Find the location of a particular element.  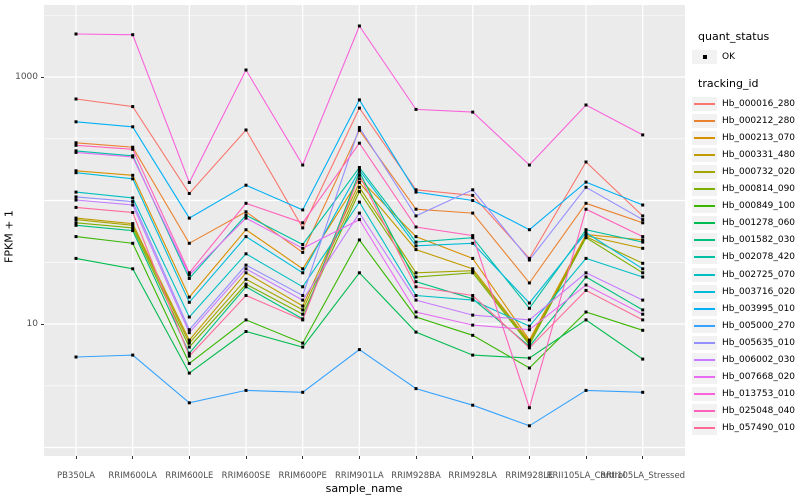

data-point-Hb_000016_280-RRIM928LA is located at coordinates (473, 195).